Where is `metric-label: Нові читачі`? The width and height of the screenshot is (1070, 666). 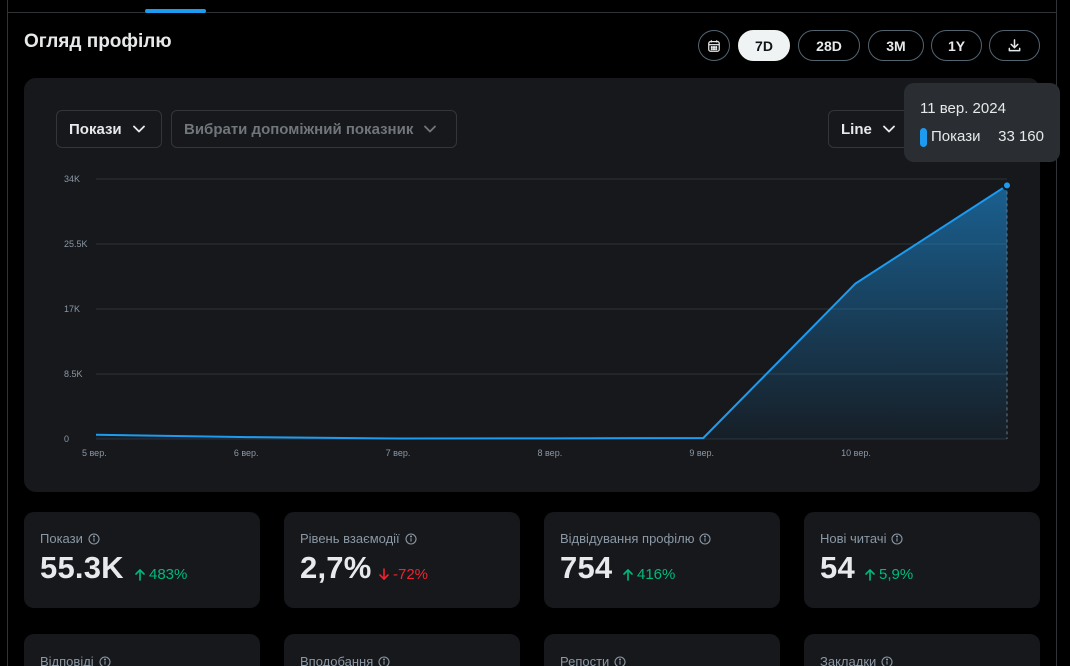 metric-label: Нові читачі is located at coordinates (862, 538).